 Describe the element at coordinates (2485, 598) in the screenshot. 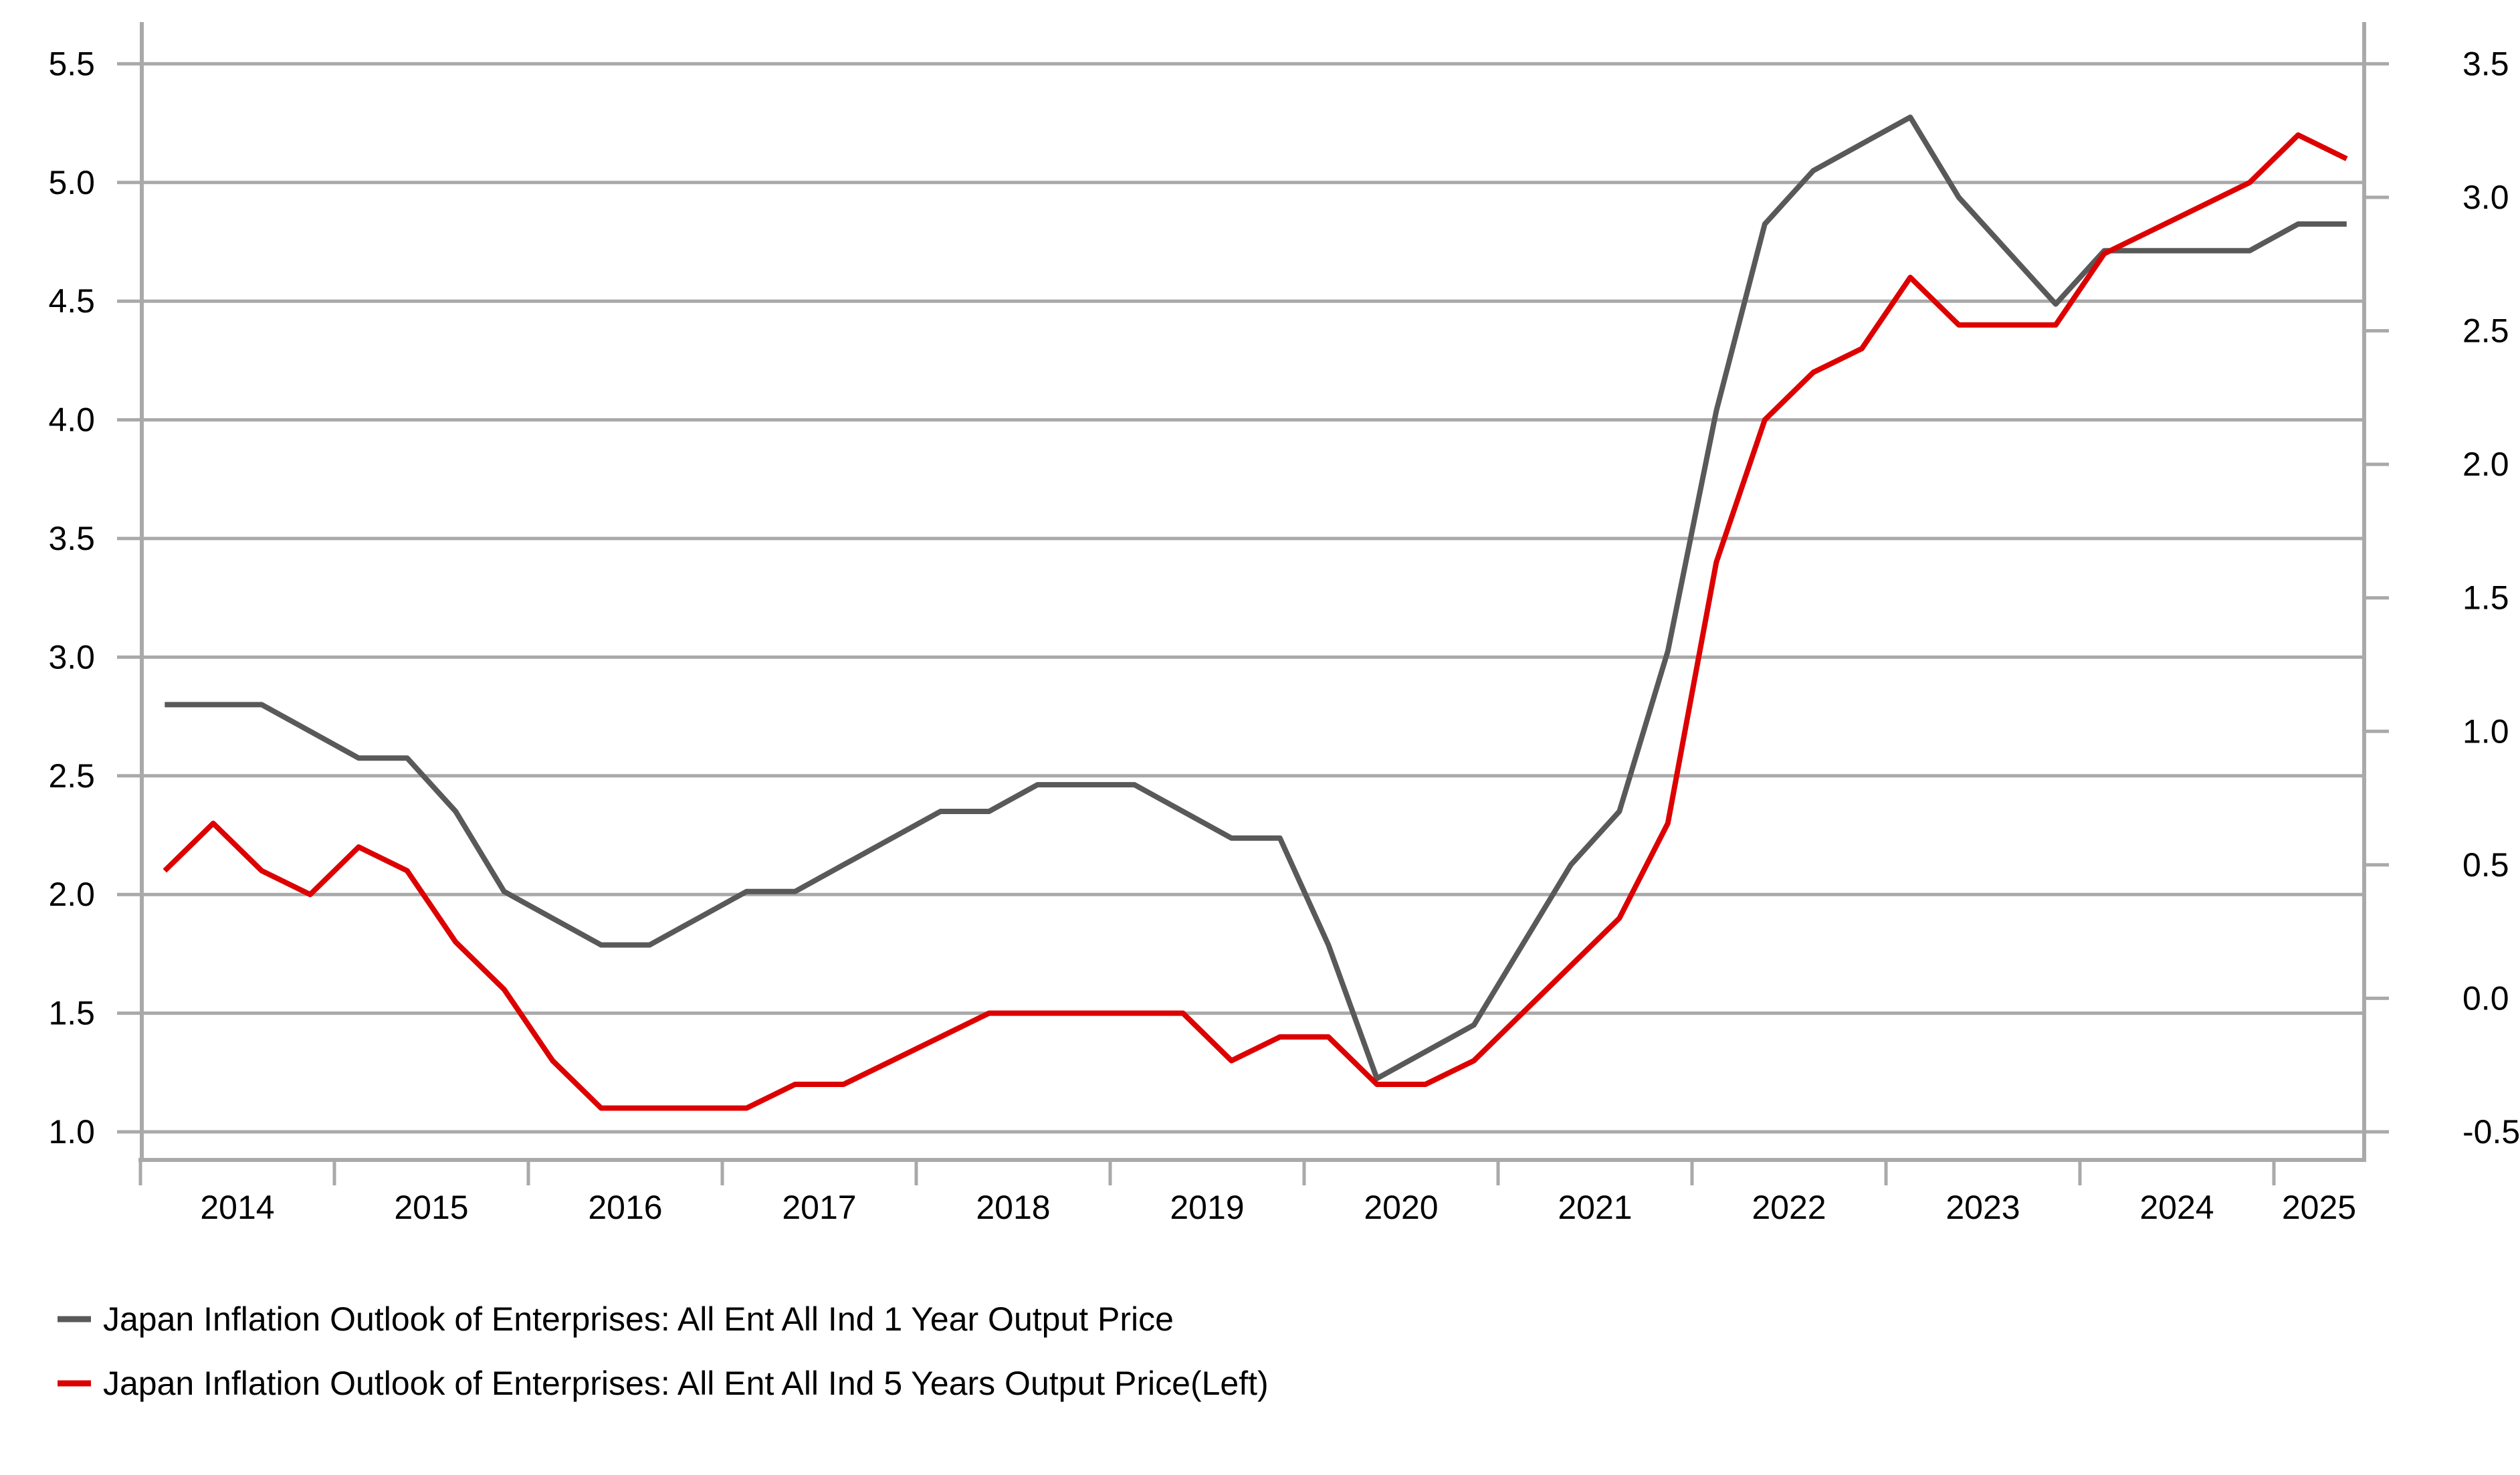

I see `right-axis-tick-label: 1.5` at that location.